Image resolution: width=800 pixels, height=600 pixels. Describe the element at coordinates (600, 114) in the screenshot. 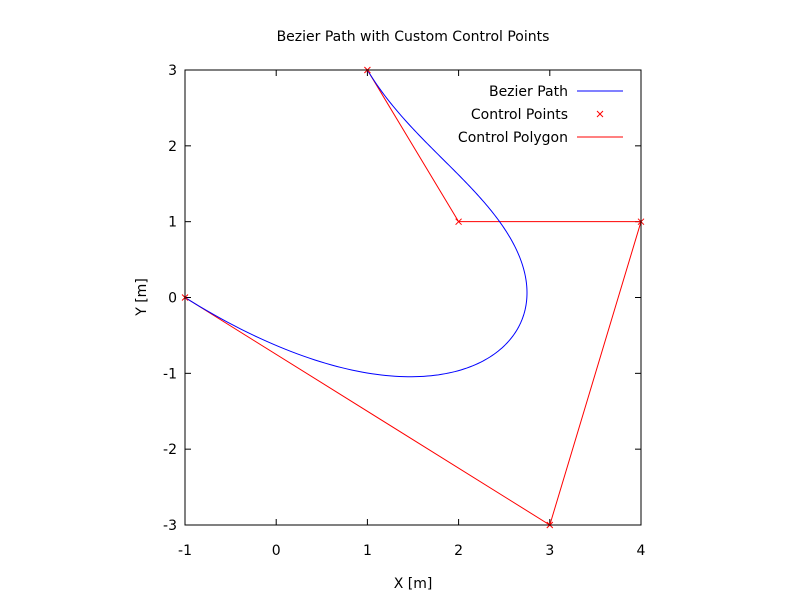

I see `legend-swatch-points` at that location.